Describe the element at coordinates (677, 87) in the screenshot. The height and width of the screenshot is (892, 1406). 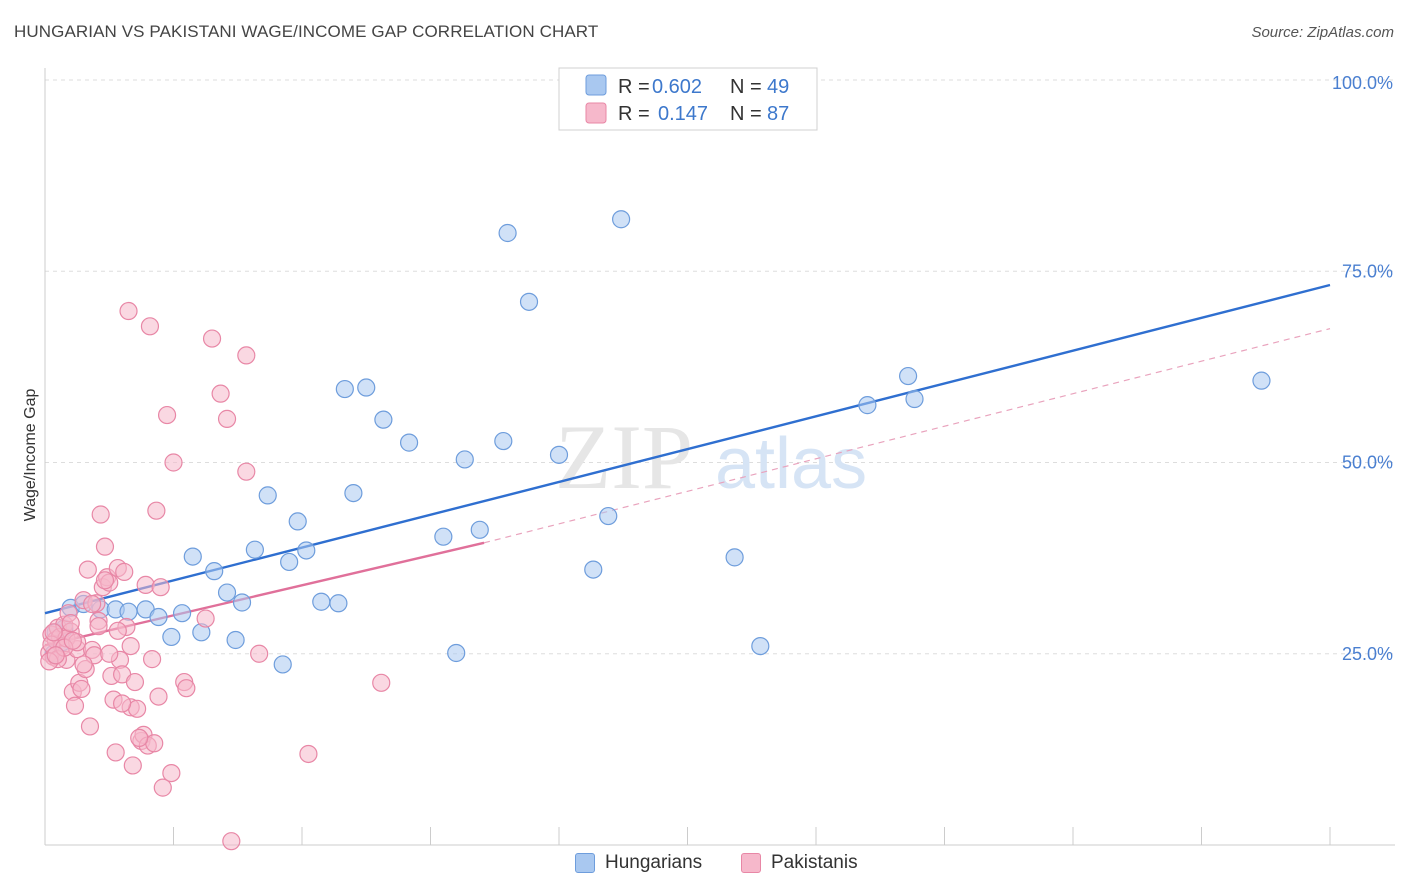
I see `legend-r-value-1: 0.602` at that location.